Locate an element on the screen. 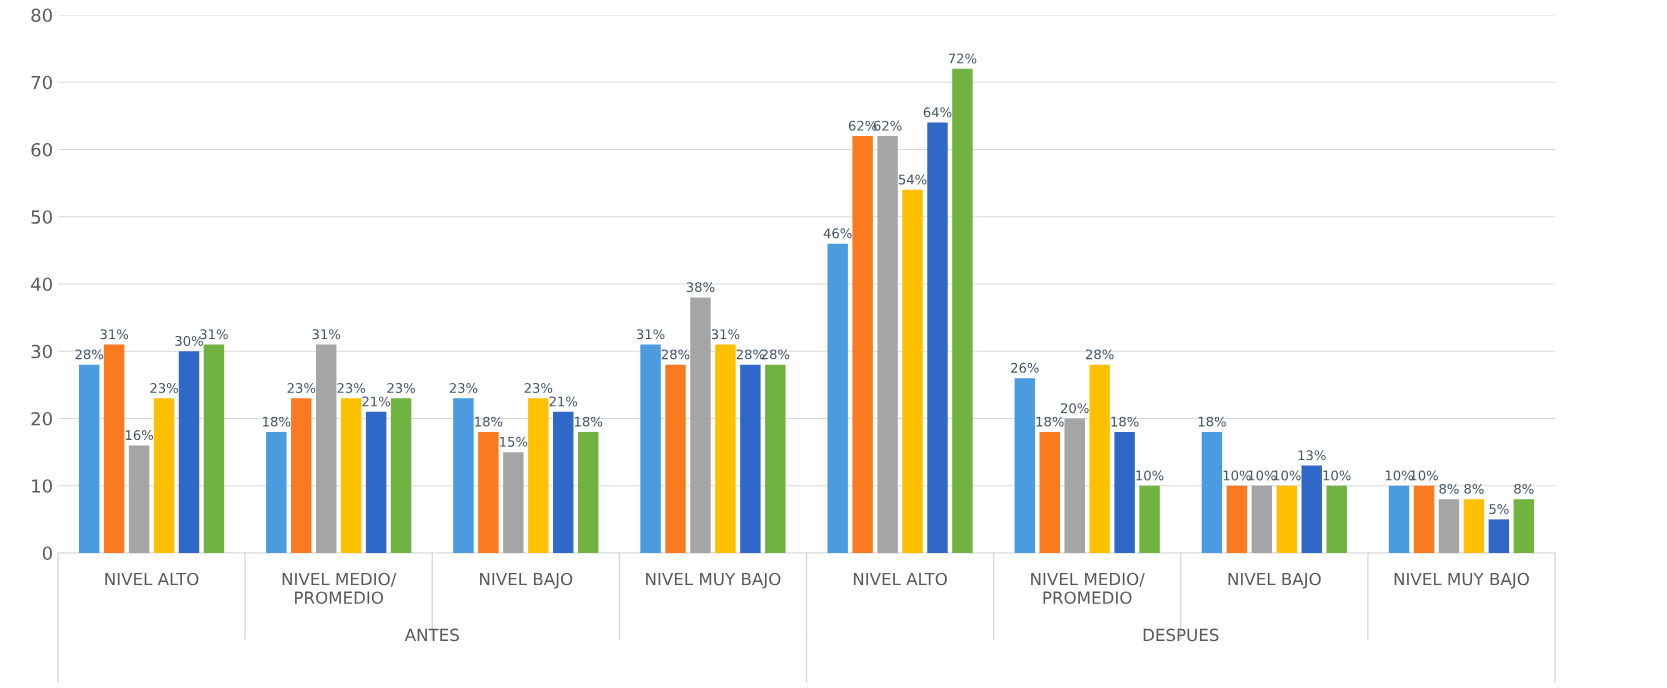 The width and height of the screenshot is (1667, 688). data-label: 64% is located at coordinates (937, 112).